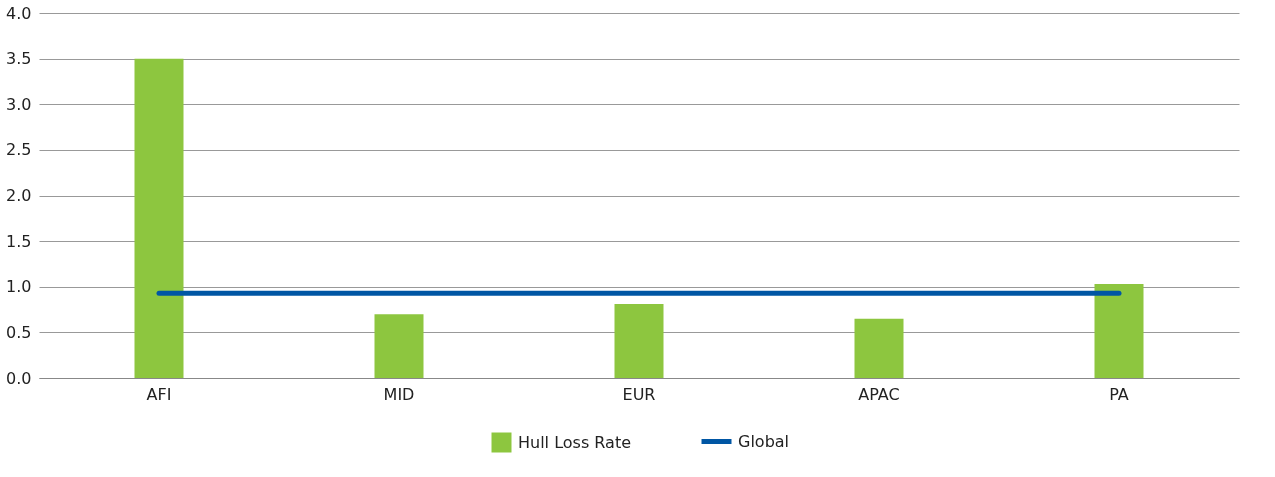 This screenshot has height=477, width=1275. I want to click on legend-label: Hull Loss Rate, so click(575, 442).